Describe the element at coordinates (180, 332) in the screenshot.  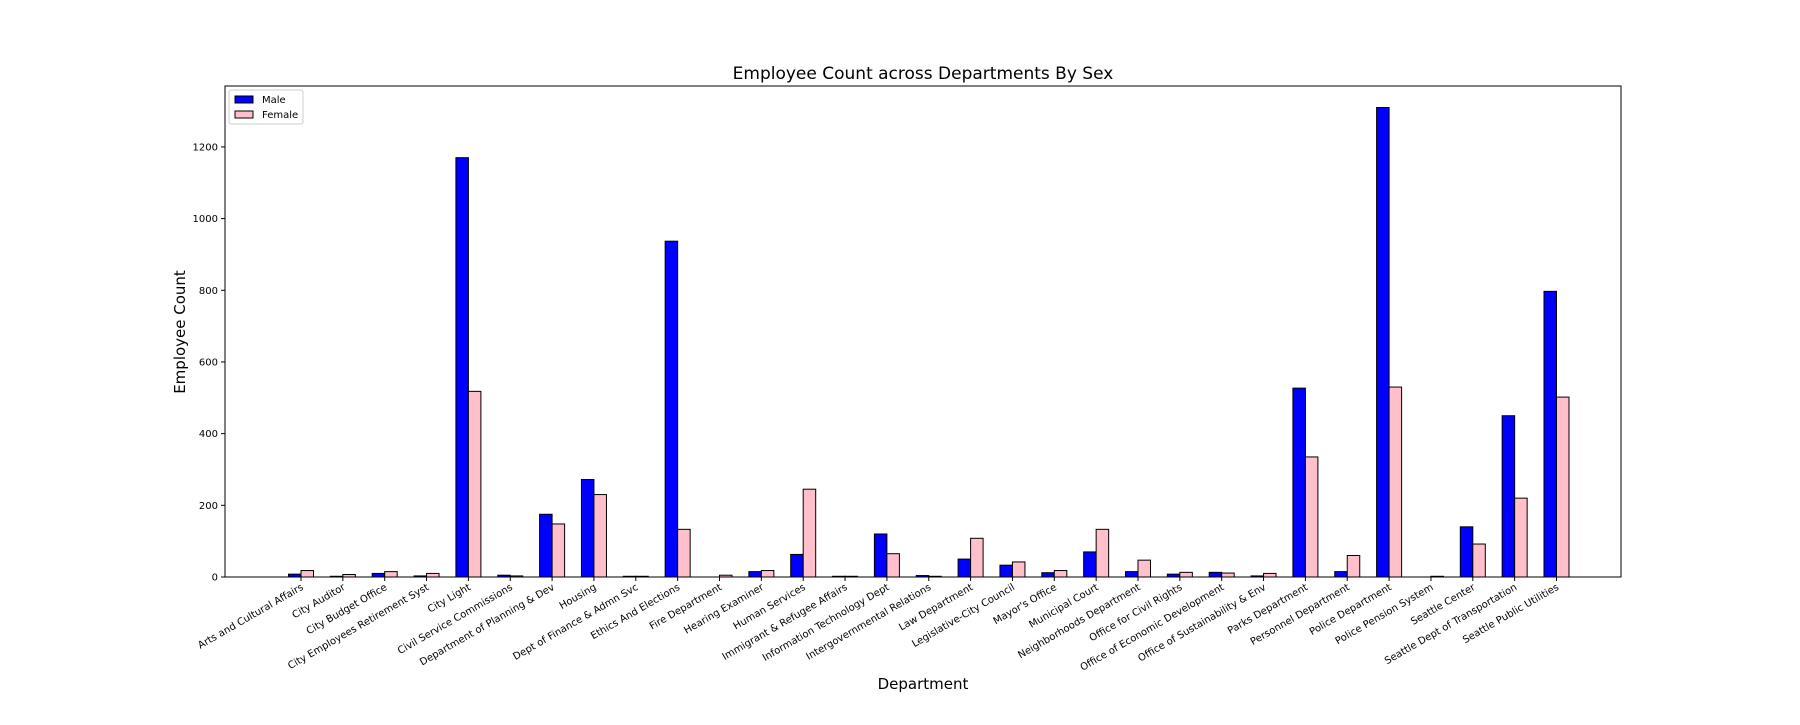
I see `y-axis-label: Employee Count` at that location.